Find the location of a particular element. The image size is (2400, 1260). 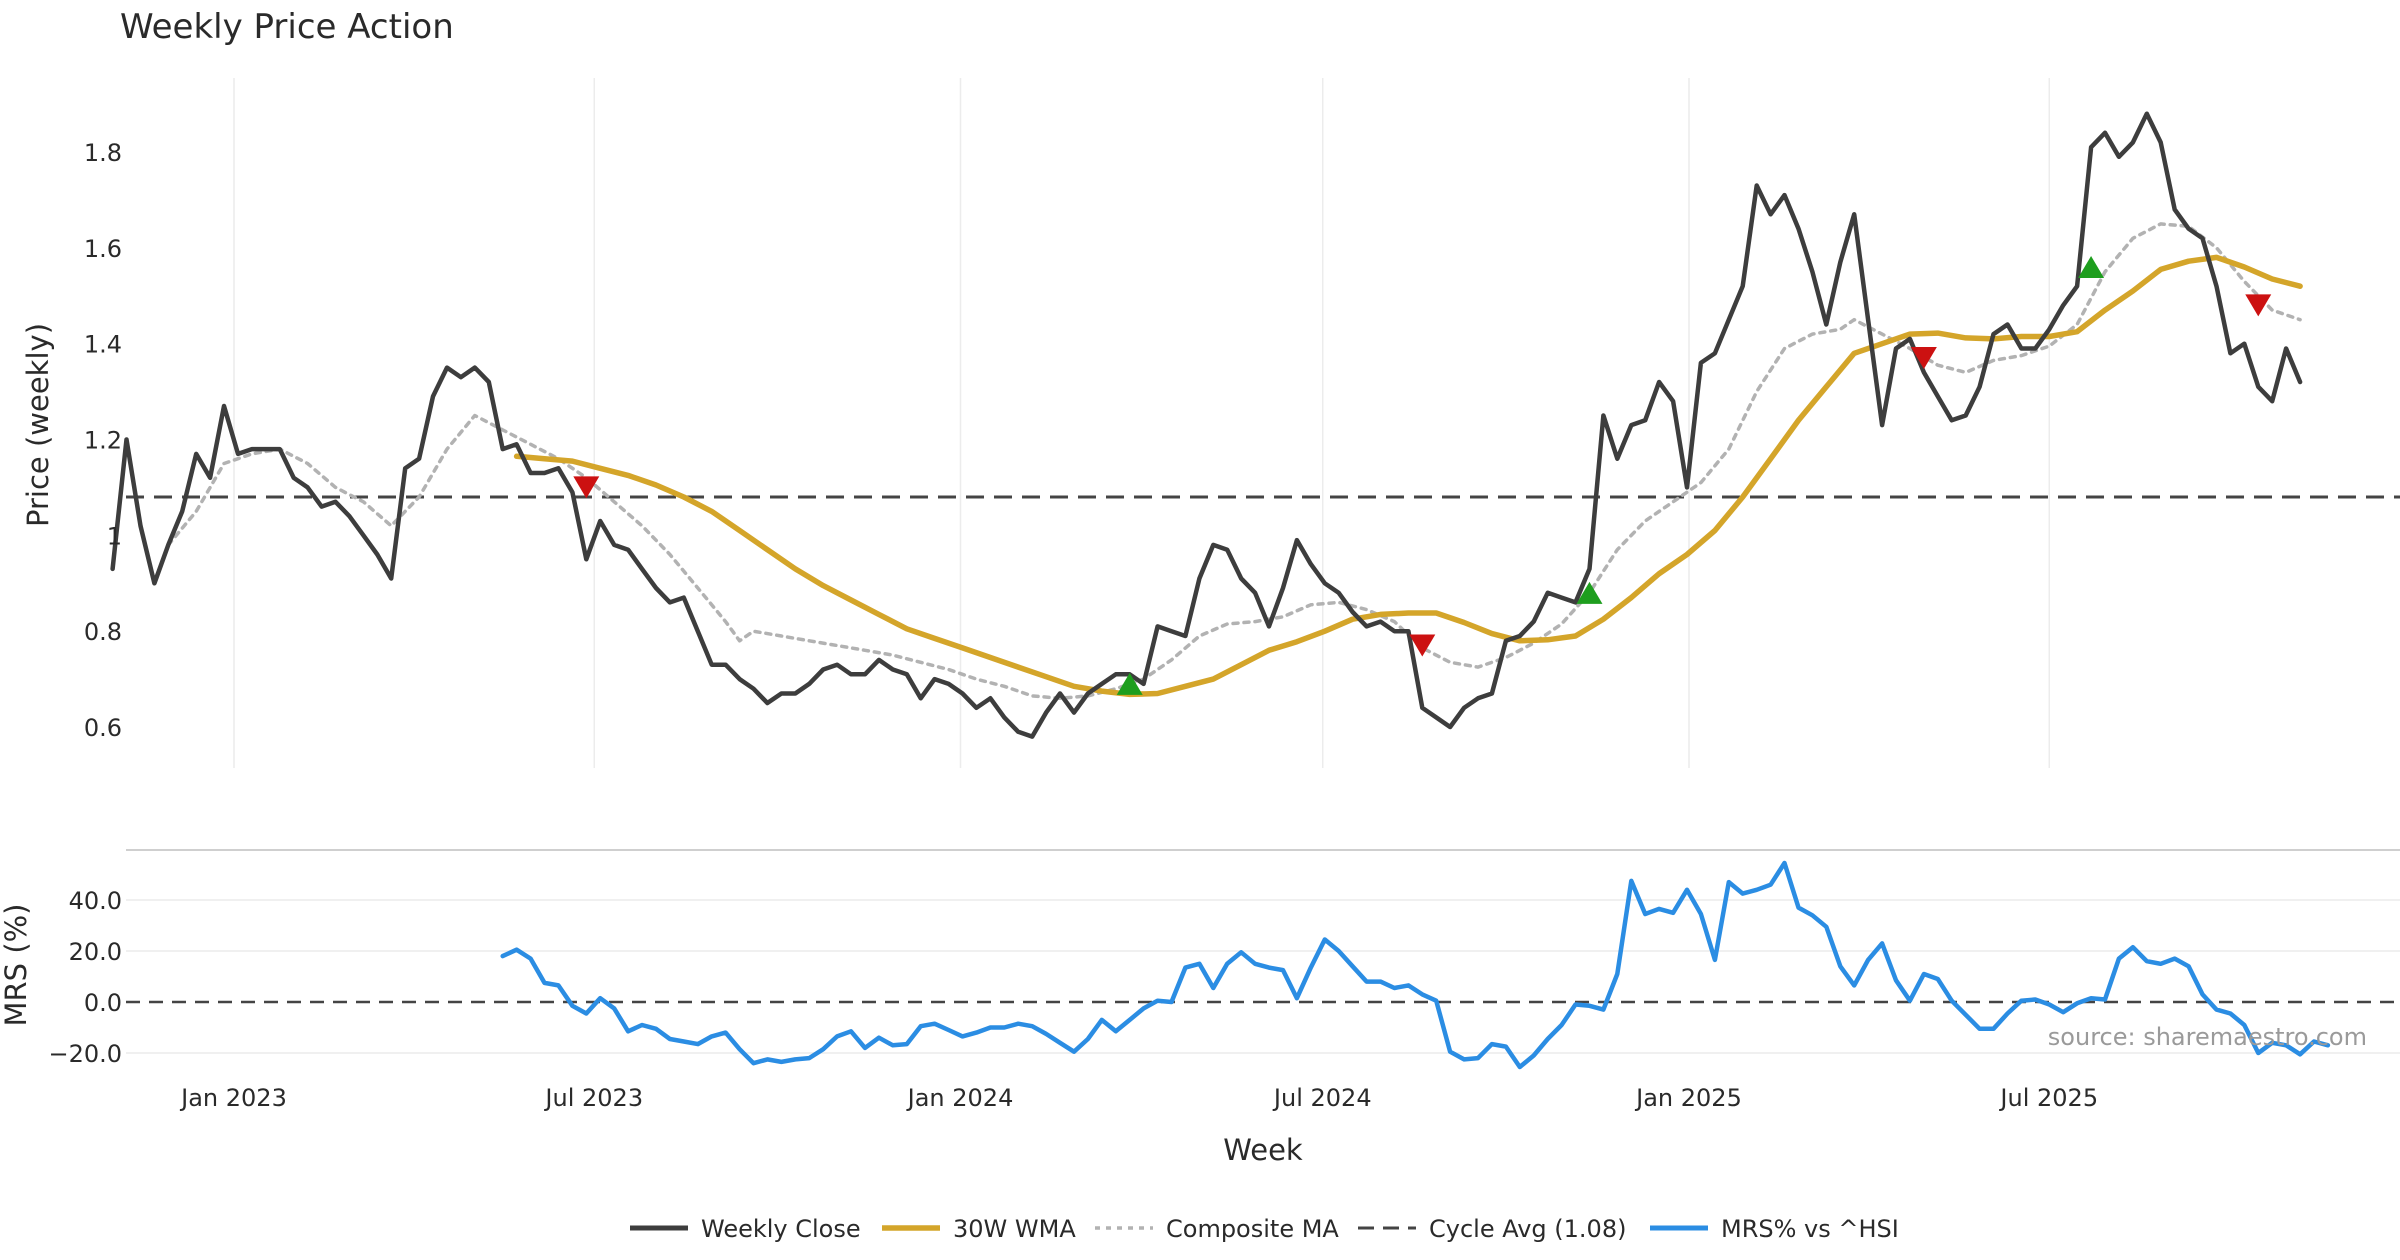

mrs-y-tick-label: −20.0 is located at coordinates (85, 1054).